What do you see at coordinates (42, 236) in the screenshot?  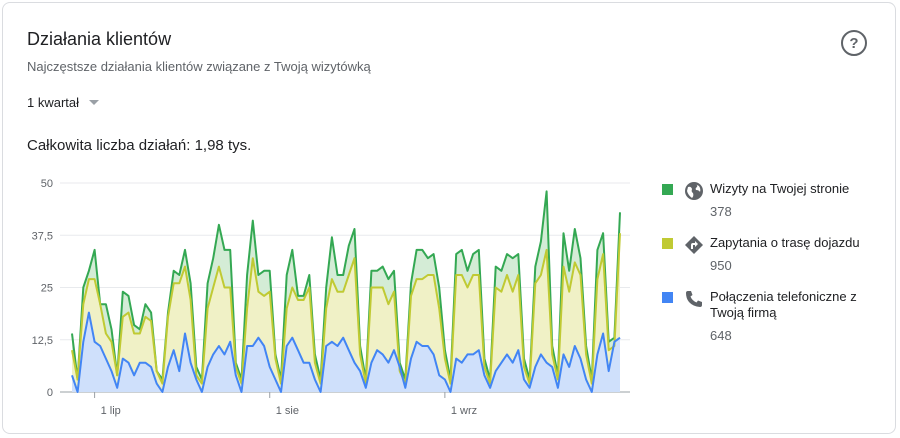 I see `y-tick-label: 37,5` at bounding box center [42, 236].